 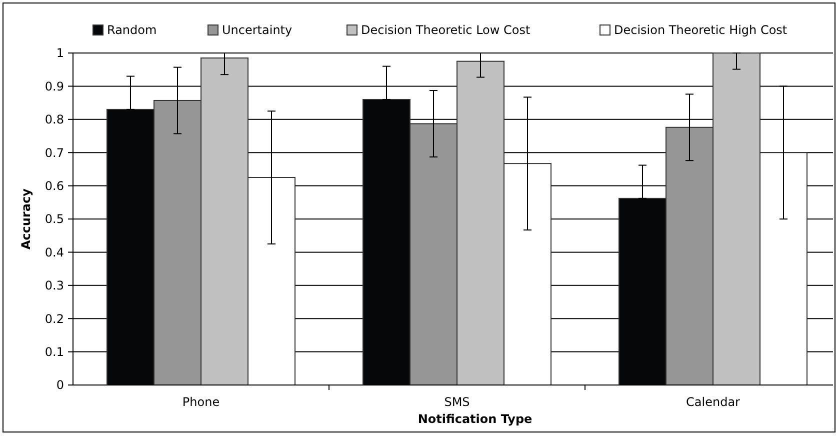 What do you see at coordinates (54, 186) in the screenshot?
I see `y-tick-label: 0.6` at bounding box center [54, 186].